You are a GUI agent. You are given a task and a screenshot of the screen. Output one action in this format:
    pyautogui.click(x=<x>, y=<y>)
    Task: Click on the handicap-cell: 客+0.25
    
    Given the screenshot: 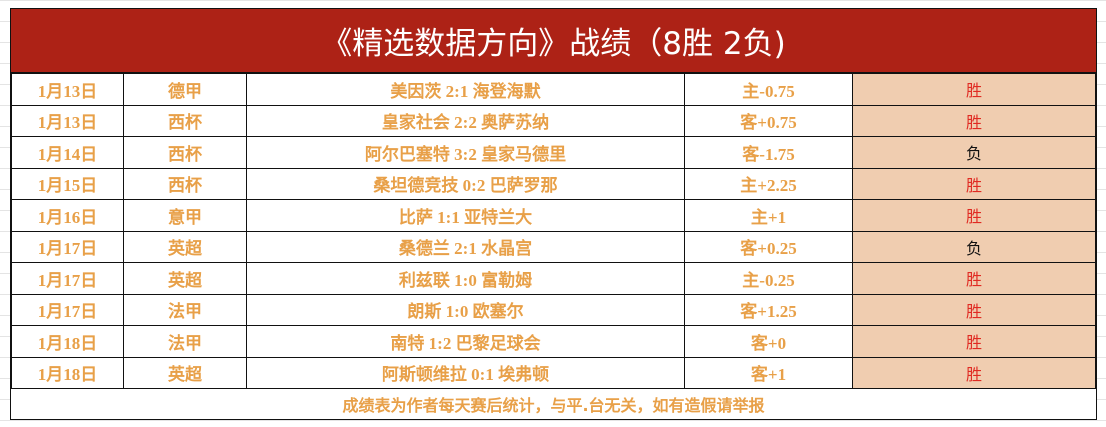 What is the action you would take?
    pyautogui.click(x=768, y=246)
    